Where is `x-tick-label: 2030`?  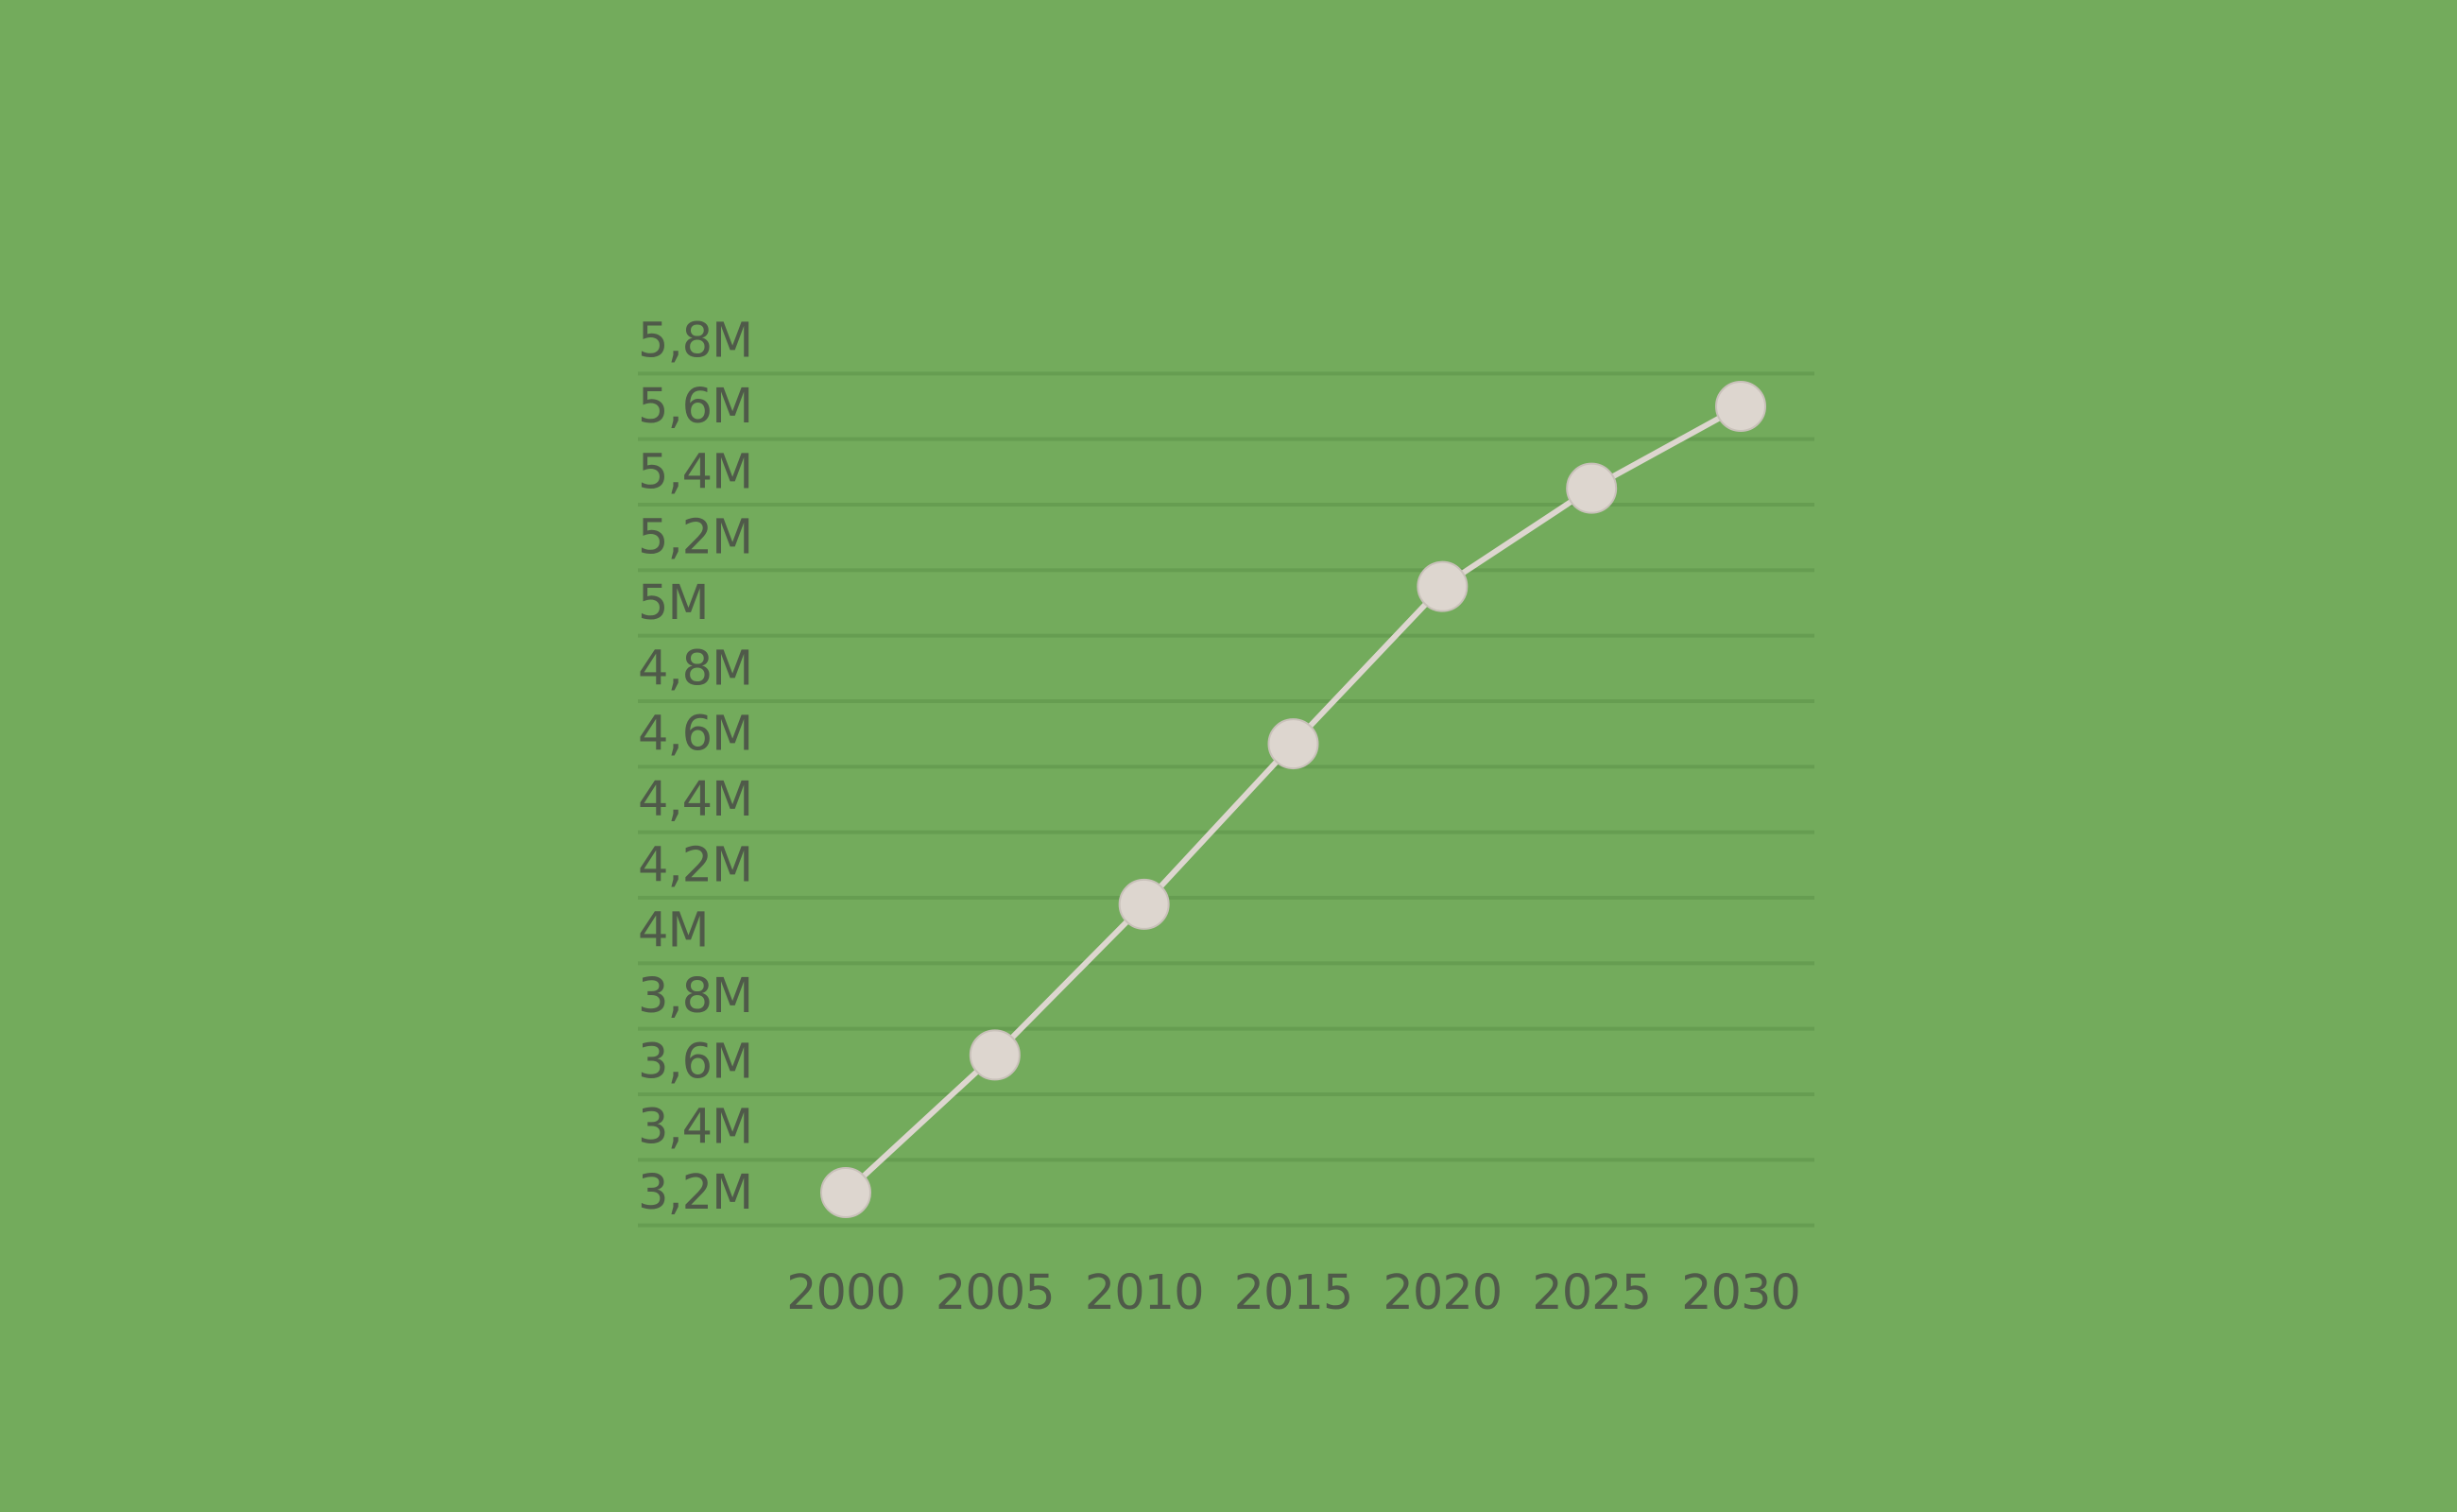
x-tick-label: 2030 is located at coordinates (1740, 1293).